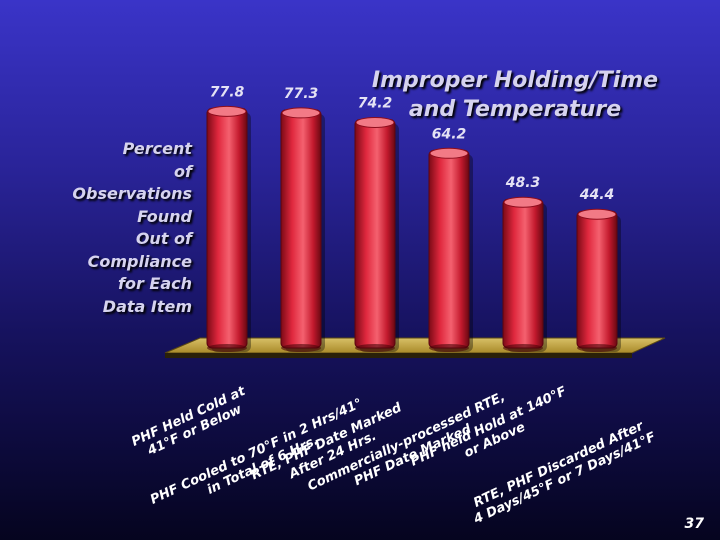 Image resolution: width=720 pixels, height=540 pixels. What do you see at coordinates (163, 238) in the screenshot?
I see `y-axis-label-line: Out of` at bounding box center [163, 238].